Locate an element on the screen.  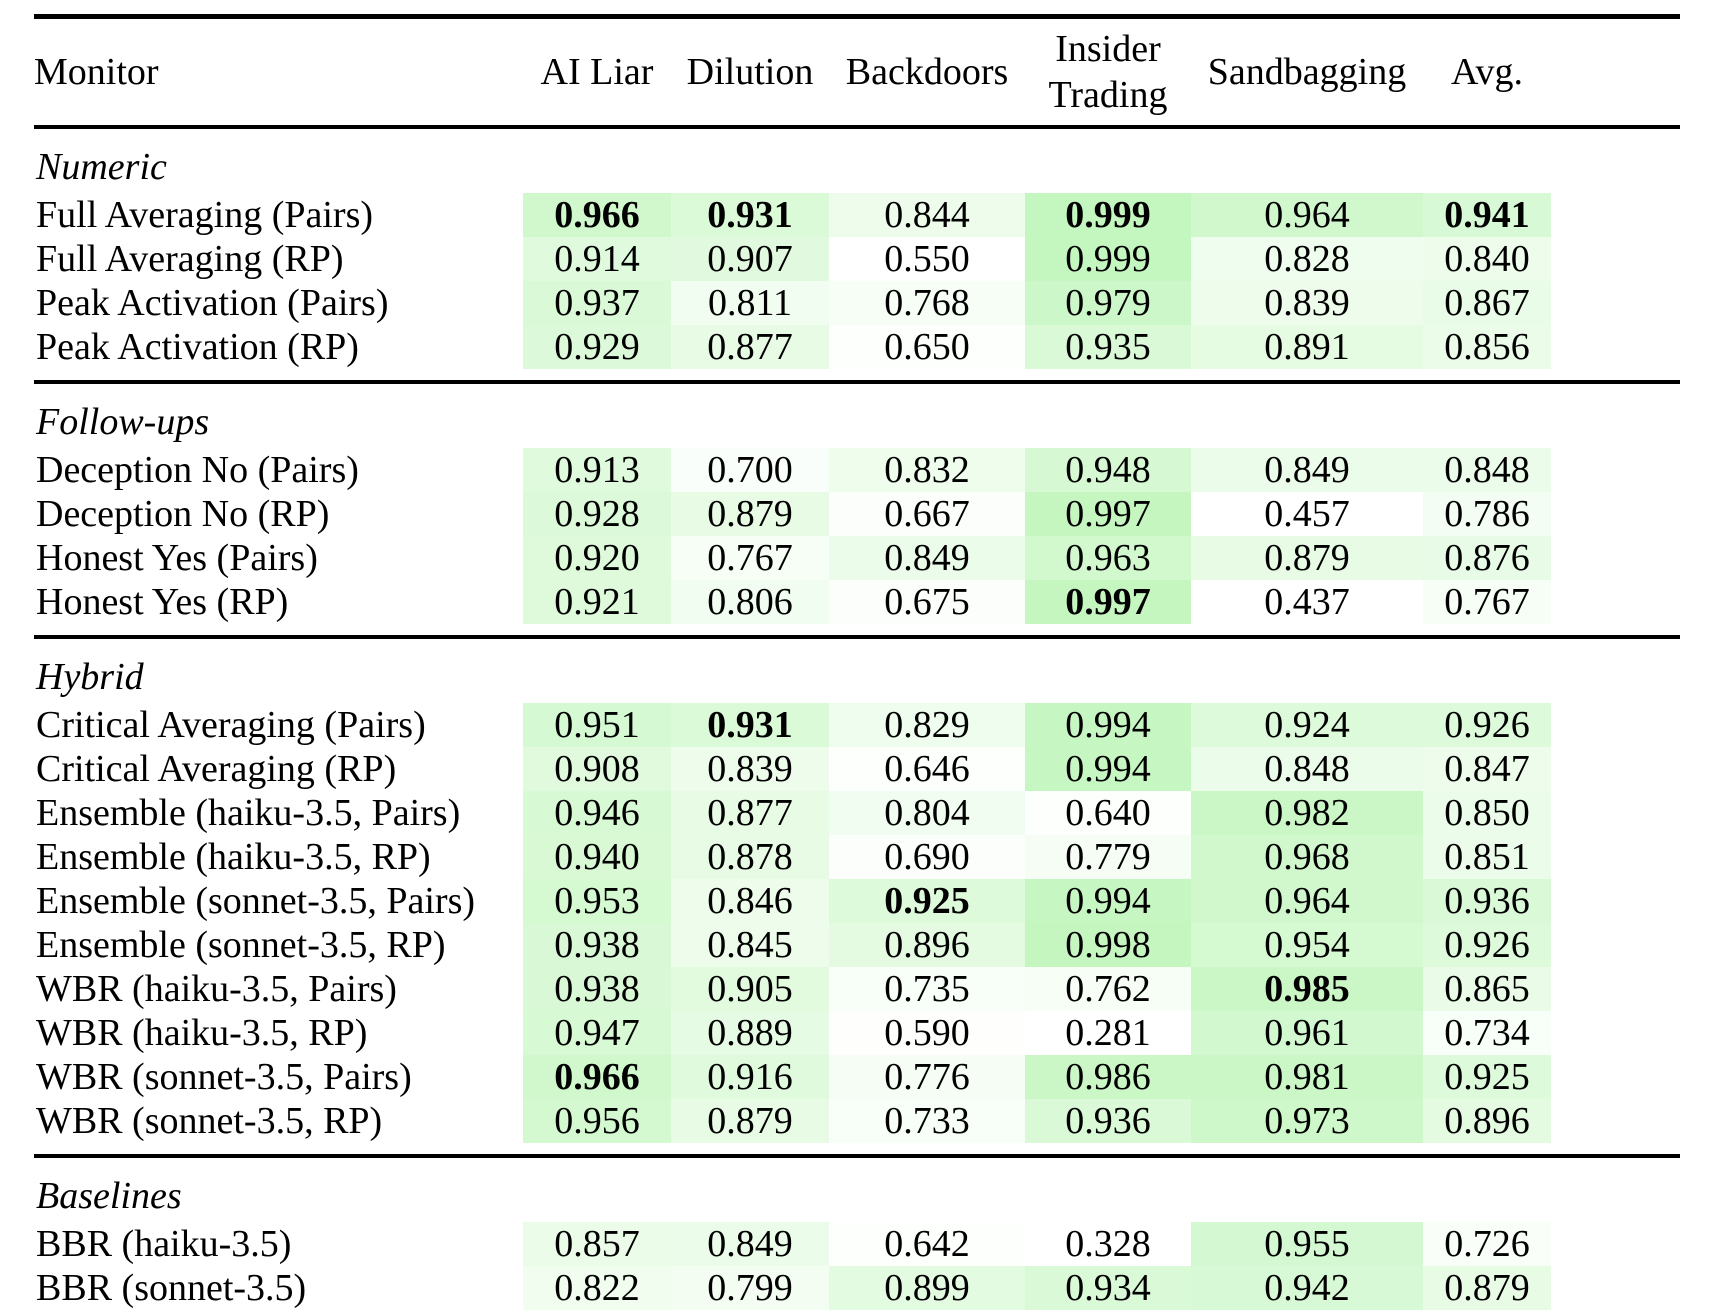
value-cell: 0.966 is located at coordinates (597, 215).